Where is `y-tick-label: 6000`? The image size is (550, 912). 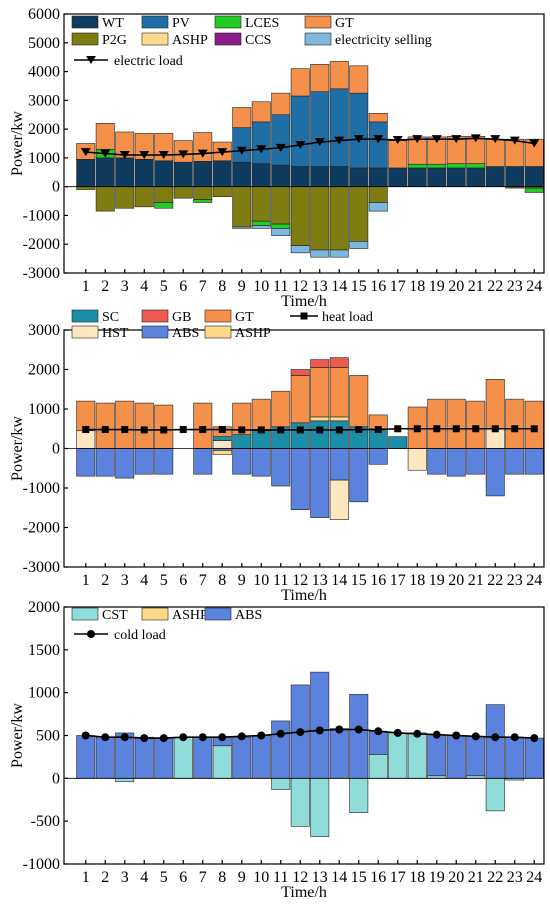
y-tick-label: 6000 is located at coordinates (44, 14).